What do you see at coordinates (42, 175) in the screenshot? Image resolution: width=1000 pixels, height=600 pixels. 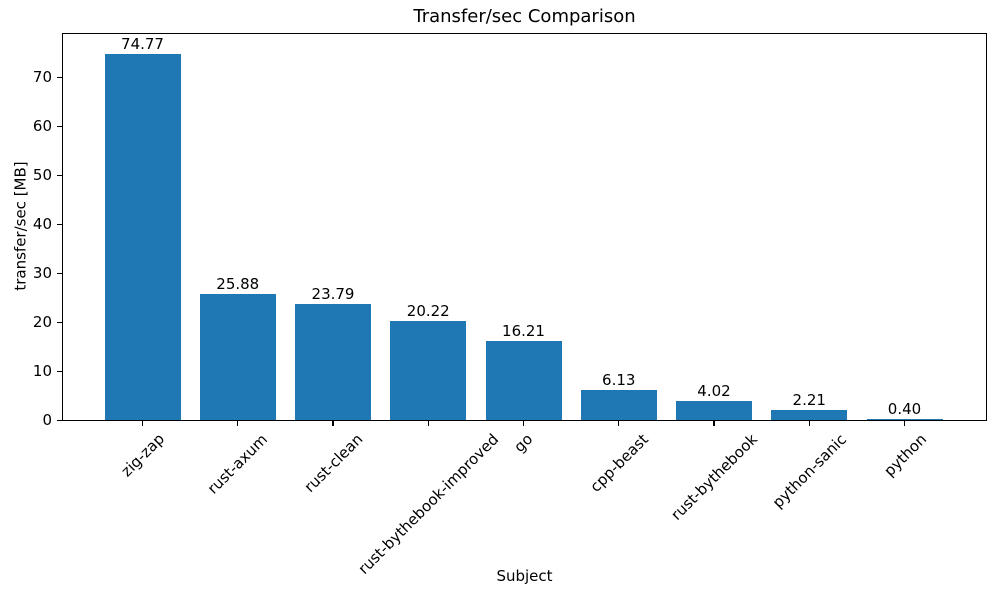 I see `y-tick-label: 50` at bounding box center [42, 175].